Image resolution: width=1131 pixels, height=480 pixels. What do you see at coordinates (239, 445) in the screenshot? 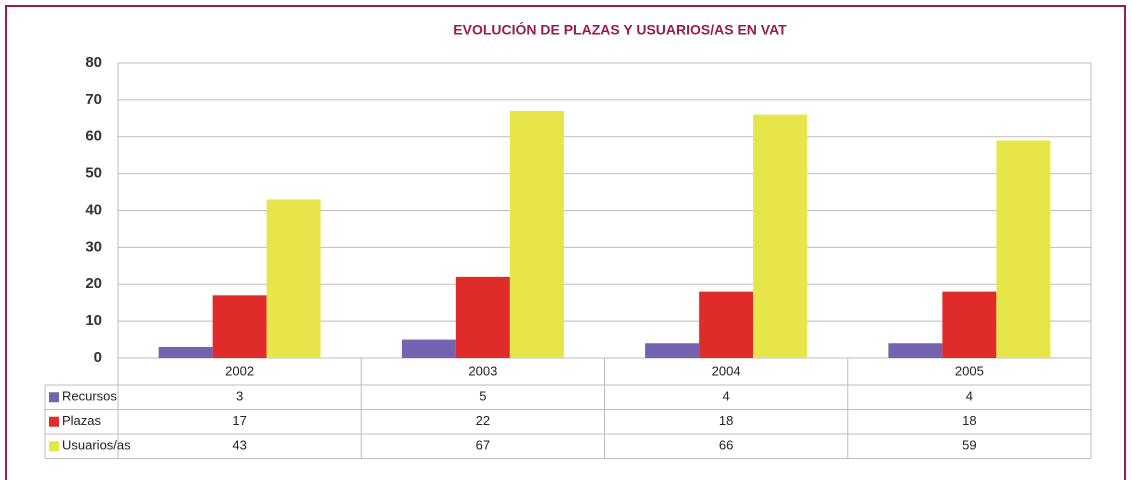
I see `table-value: 43` at bounding box center [239, 445].